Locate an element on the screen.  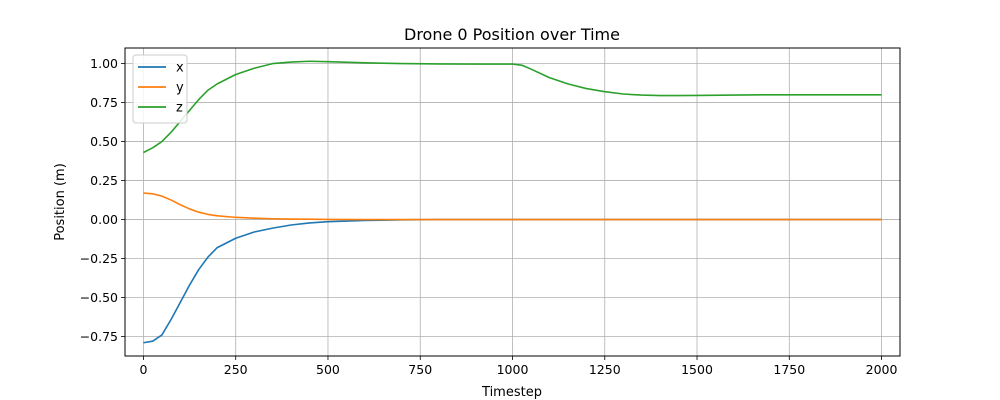
x-tick-label: 2000 is located at coordinates (882, 369).